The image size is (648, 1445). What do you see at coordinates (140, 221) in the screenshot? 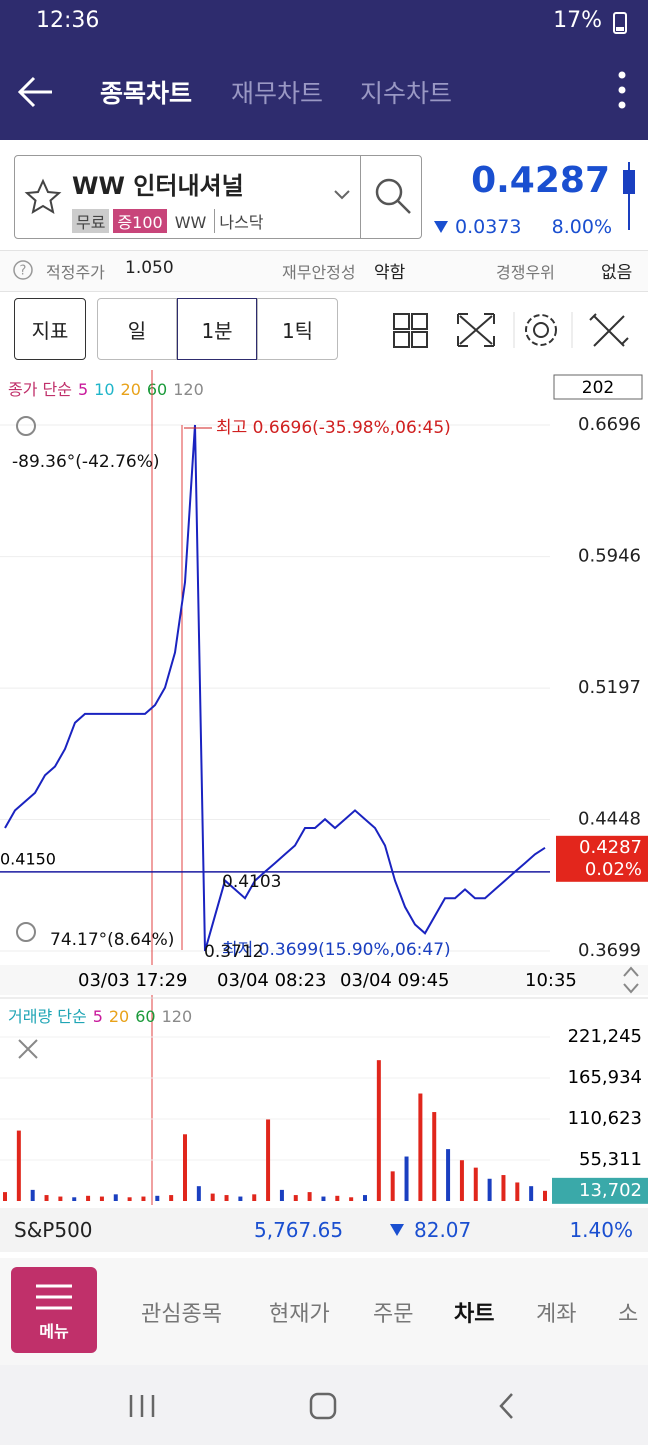
I see `tag: 증100` at bounding box center [140, 221].